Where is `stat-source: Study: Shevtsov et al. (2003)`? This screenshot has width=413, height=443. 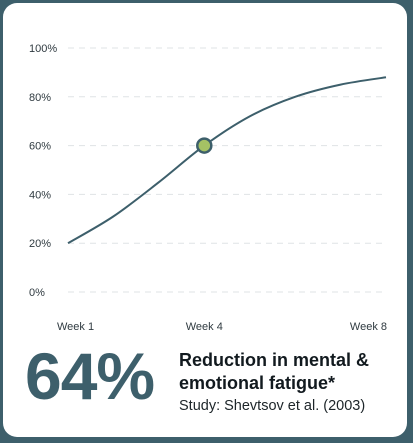
stat-source: Study: Shevtsov et al. (2003) is located at coordinates (272, 406).